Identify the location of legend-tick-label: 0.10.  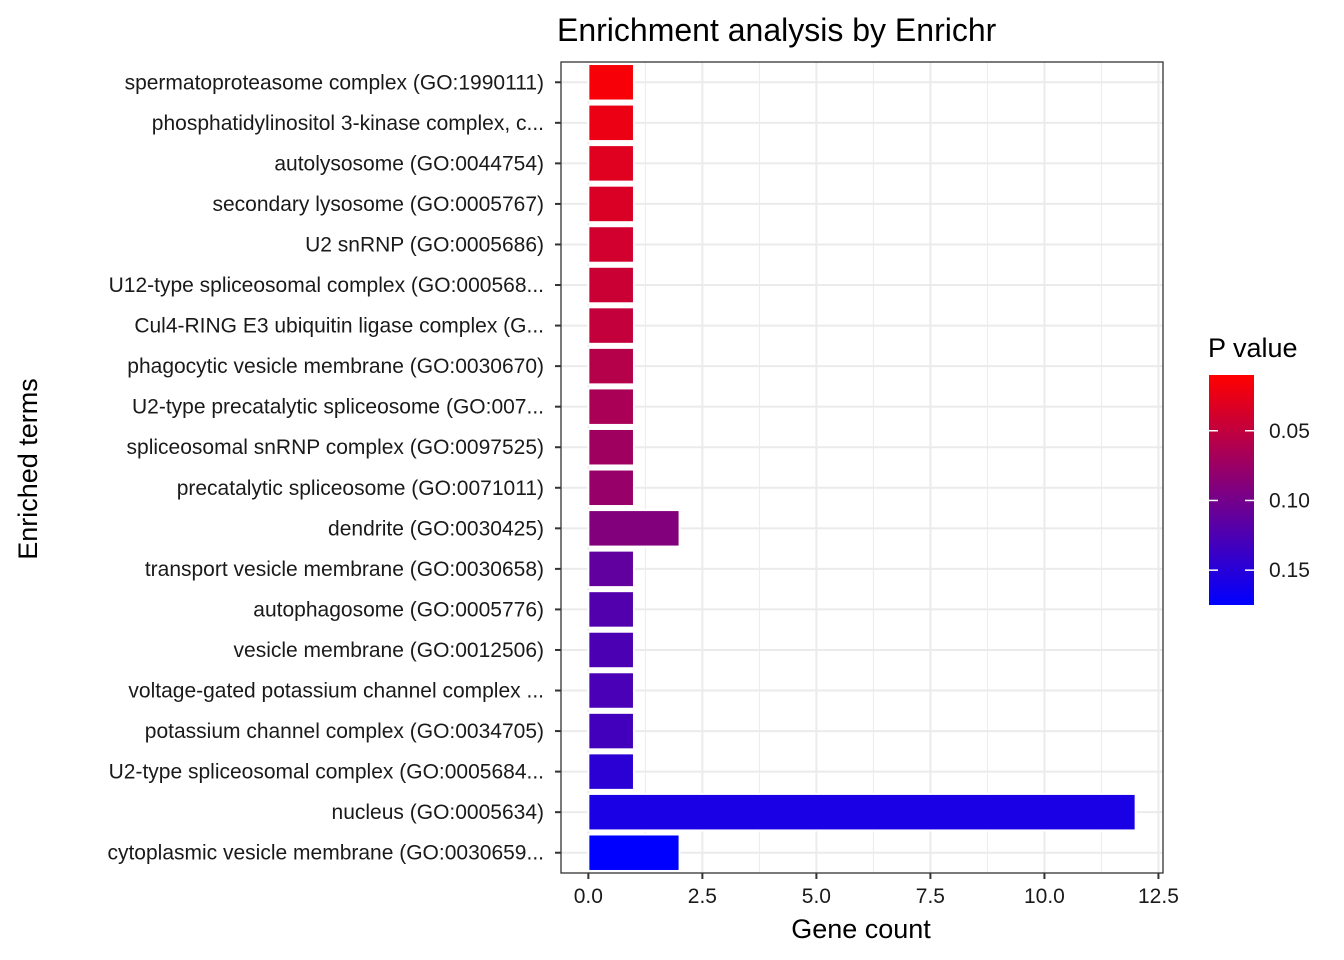
(1289, 500).